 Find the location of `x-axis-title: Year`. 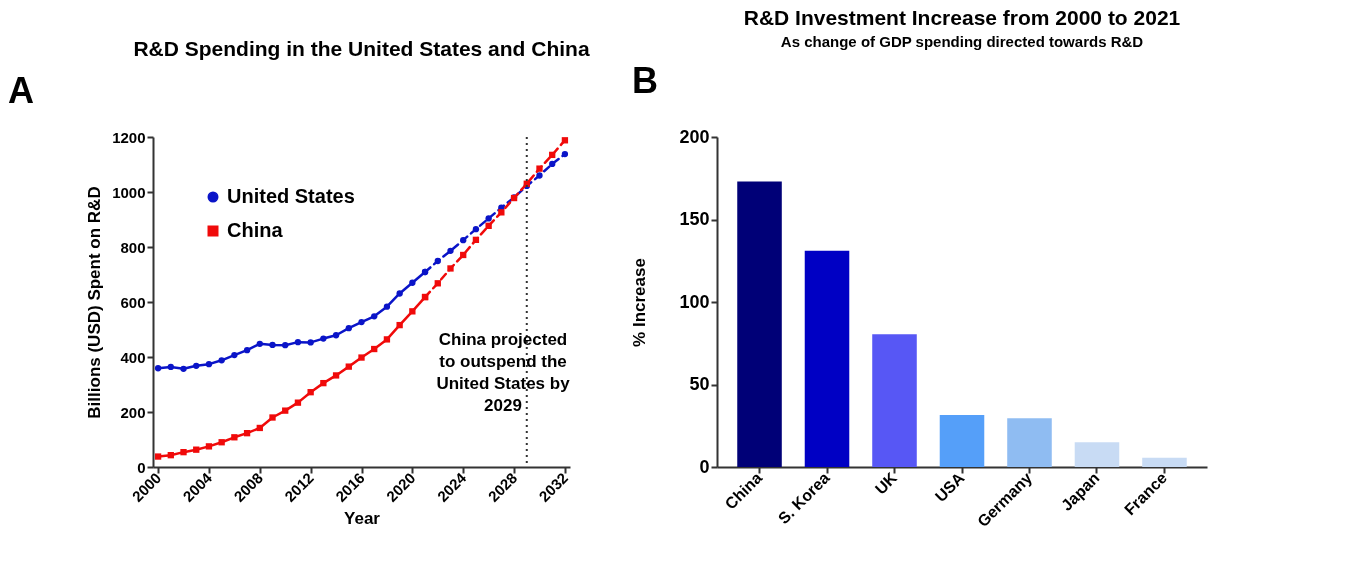

x-axis-title: Year is located at coordinates (362, 518).